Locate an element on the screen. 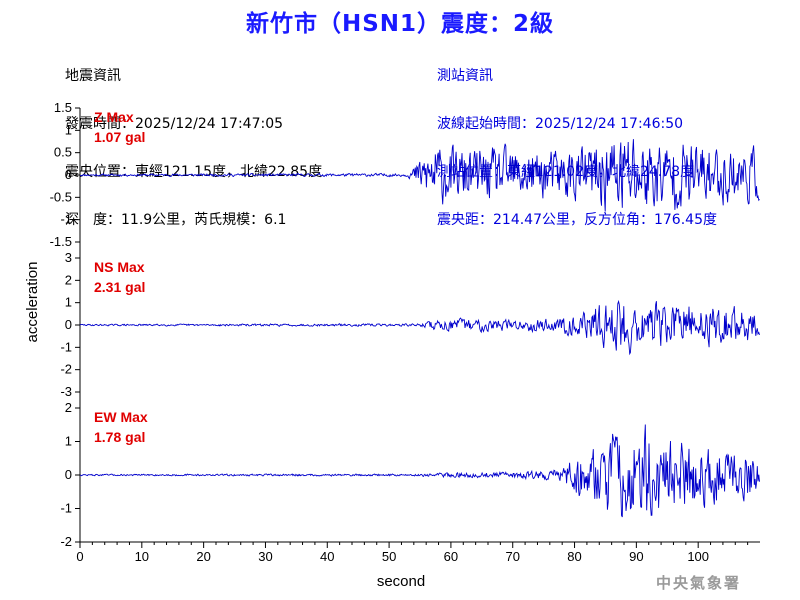 The width and height of the screenshot is (800, 600). origin-time: 發震時間：2025/12/24 17:47:05 is located at coordinates (174, 124).